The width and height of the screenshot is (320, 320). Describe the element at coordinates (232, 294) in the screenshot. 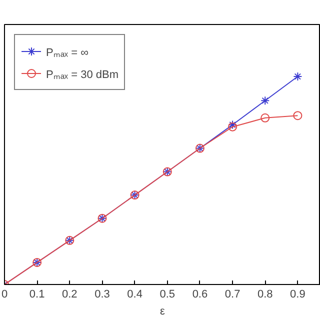

I see `x-tick-label: 0.7` at that location.